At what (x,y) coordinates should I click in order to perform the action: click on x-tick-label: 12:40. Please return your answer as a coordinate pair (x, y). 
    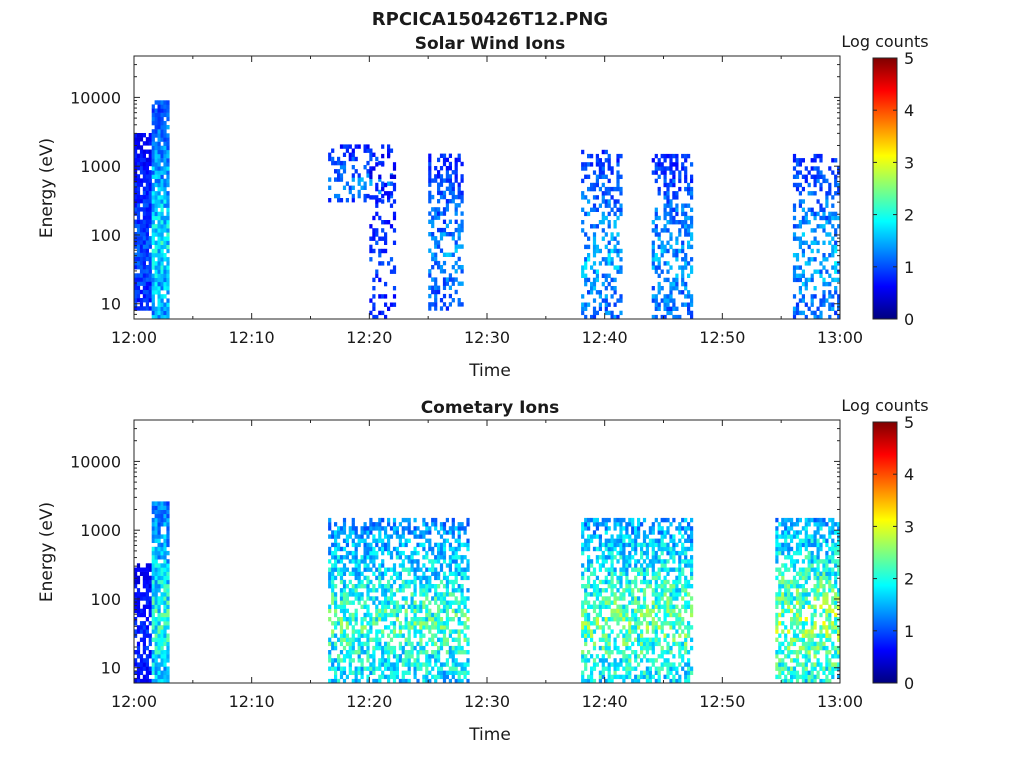
    Looking at the image, I should click on (605, 701).